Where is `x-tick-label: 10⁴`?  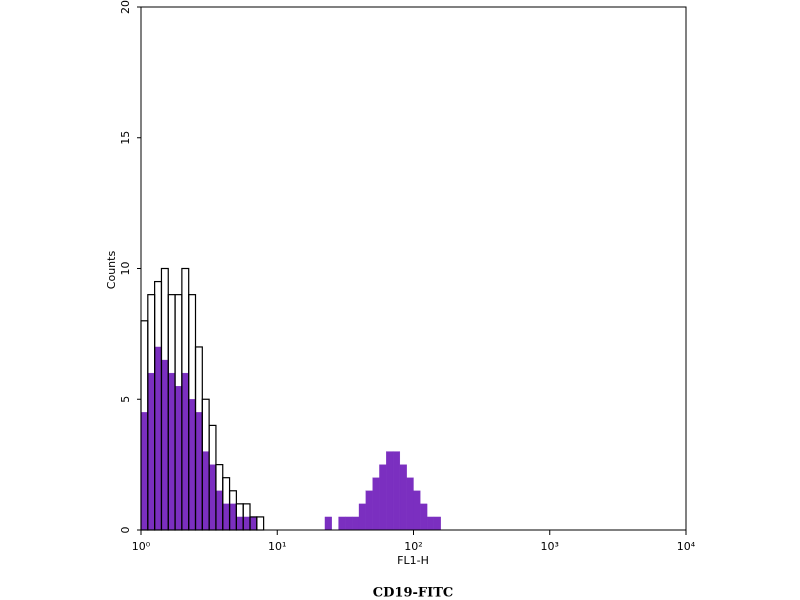
x-tick-label: 10⁴ is located at coordinates (686, 546).